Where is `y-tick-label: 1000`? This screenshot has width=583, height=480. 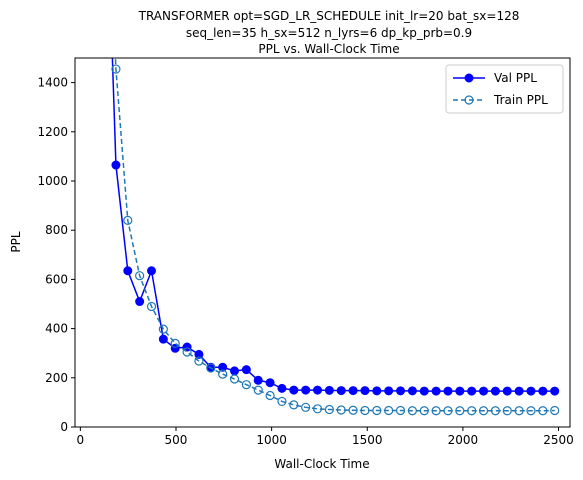 y-tick-label: 1000 is located at coordinates (52, 181).